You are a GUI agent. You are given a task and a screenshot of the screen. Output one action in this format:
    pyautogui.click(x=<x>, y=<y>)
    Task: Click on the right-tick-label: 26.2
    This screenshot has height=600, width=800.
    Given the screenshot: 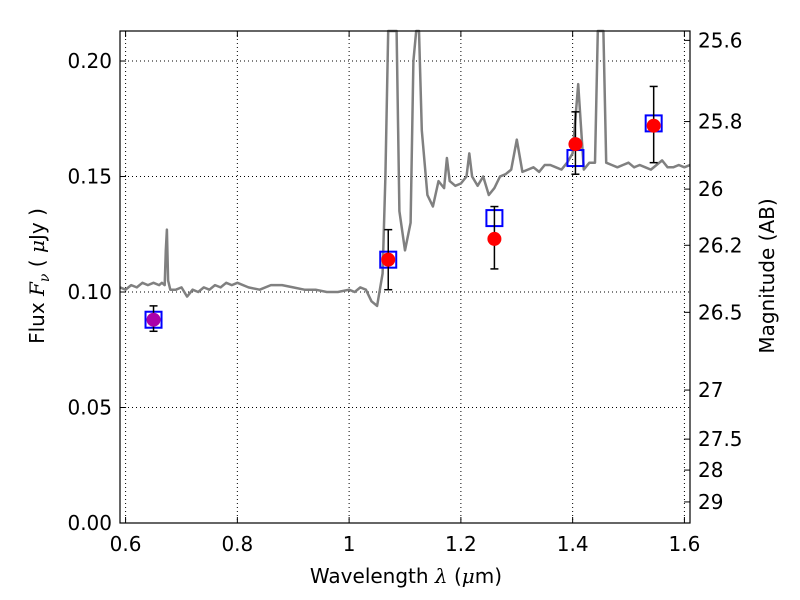 What is the action you would take?
    pyautogui.click(x=720, y=245)
    